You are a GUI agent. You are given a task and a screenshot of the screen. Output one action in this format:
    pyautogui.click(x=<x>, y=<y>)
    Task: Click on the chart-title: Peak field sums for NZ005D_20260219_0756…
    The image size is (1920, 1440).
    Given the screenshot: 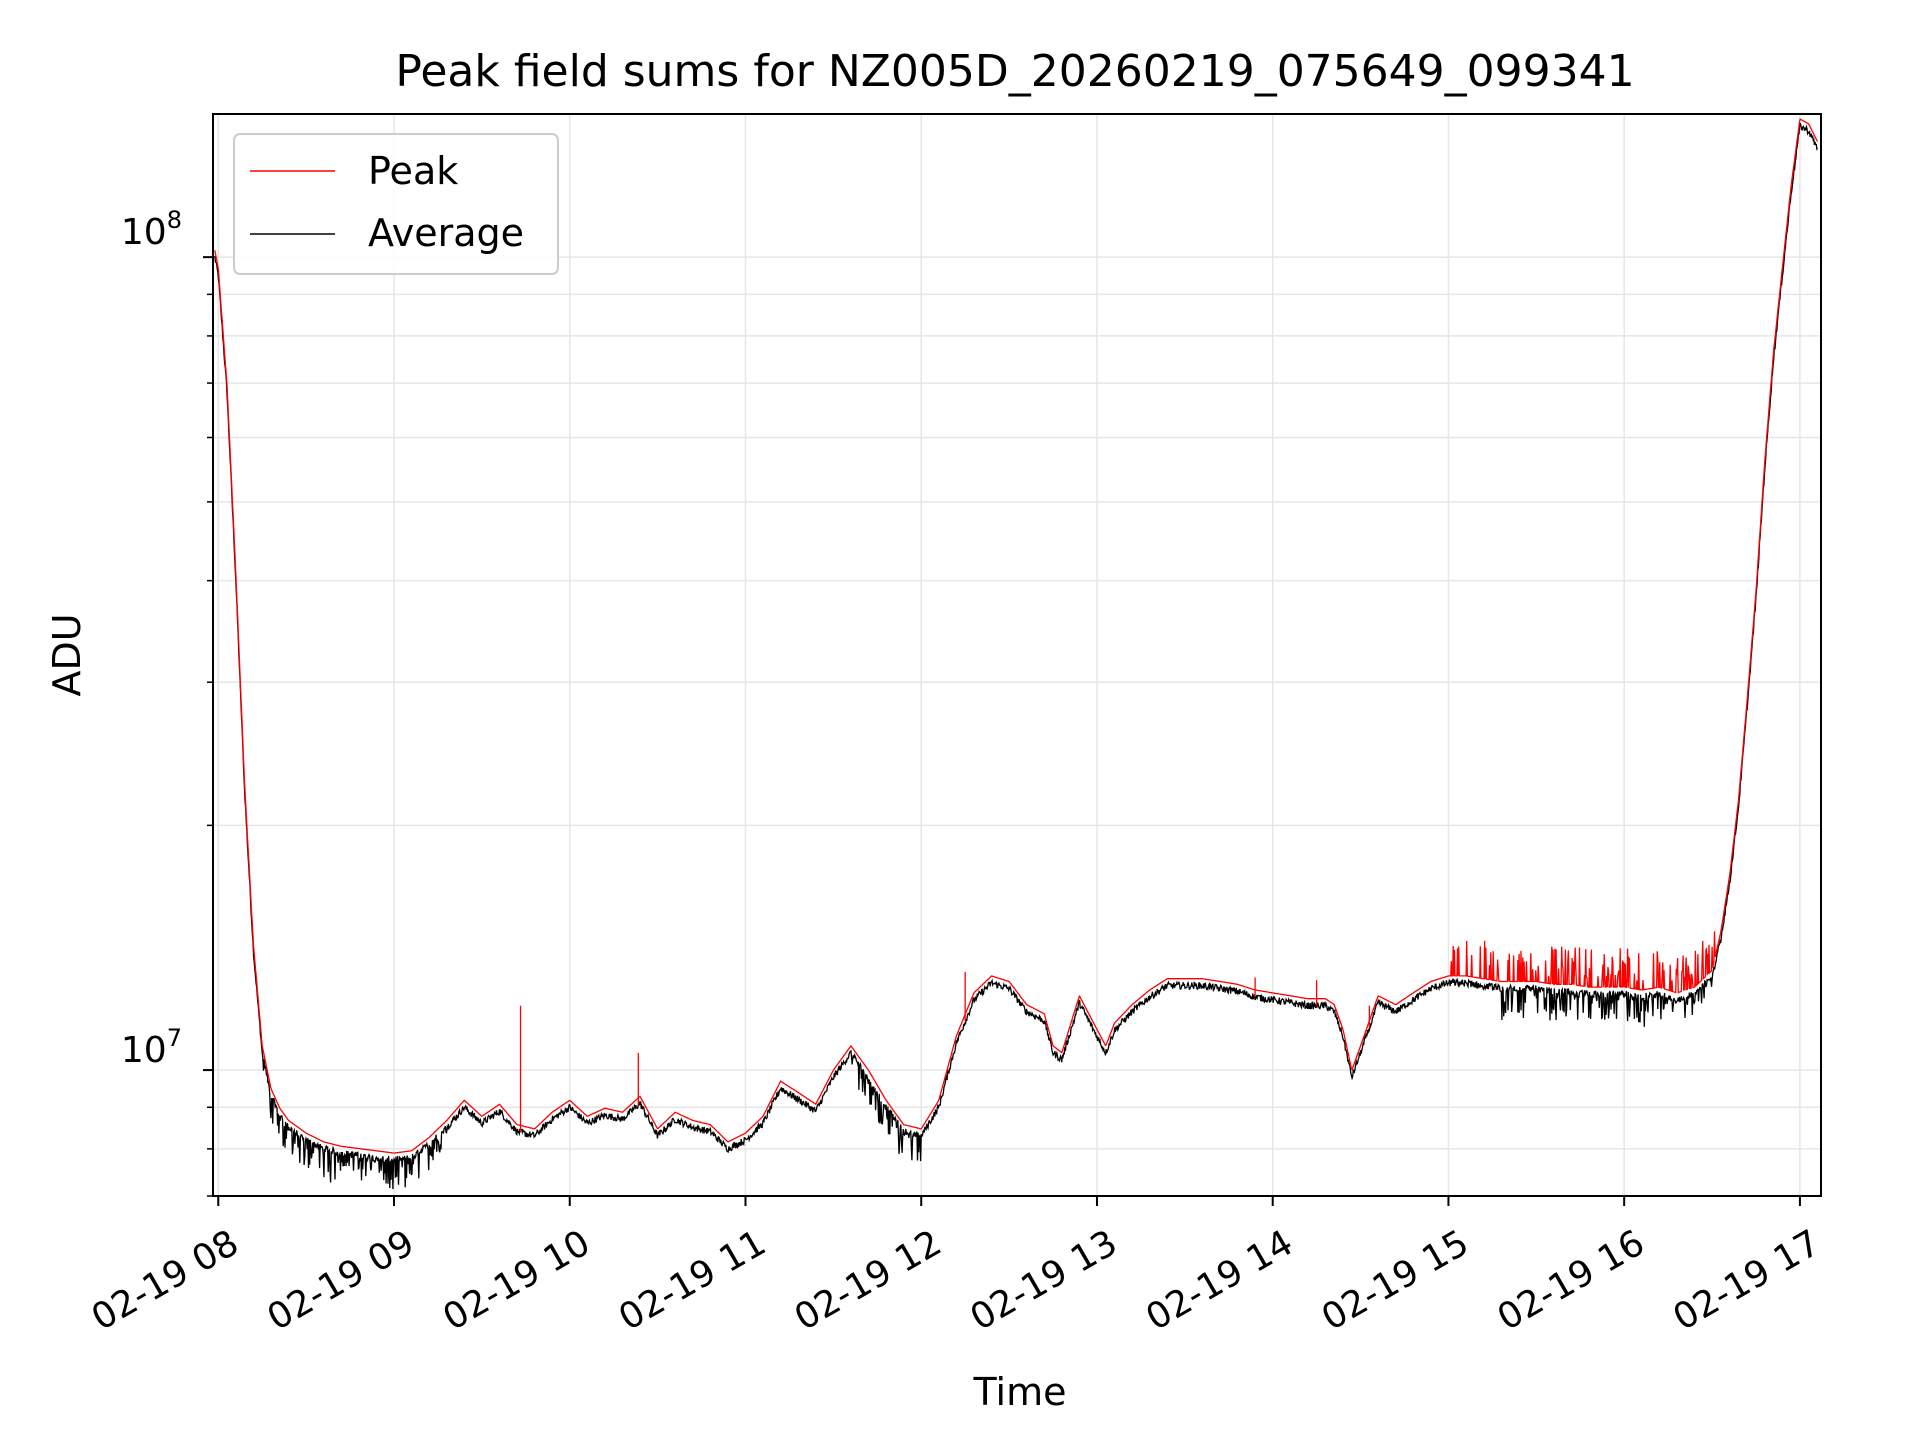 What is the action you would take?
    pyautogui.click(x=1014, y=71)
    